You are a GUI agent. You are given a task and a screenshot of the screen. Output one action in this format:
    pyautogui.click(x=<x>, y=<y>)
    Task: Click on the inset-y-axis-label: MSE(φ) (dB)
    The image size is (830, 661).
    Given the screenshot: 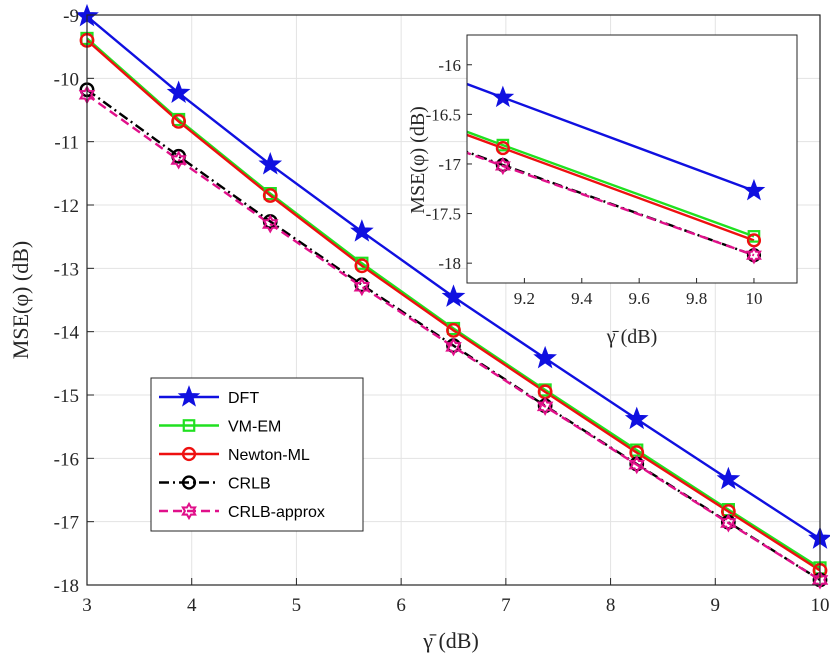 What is the action you would take?
    pyautogui.click(x=418, y=160)
    